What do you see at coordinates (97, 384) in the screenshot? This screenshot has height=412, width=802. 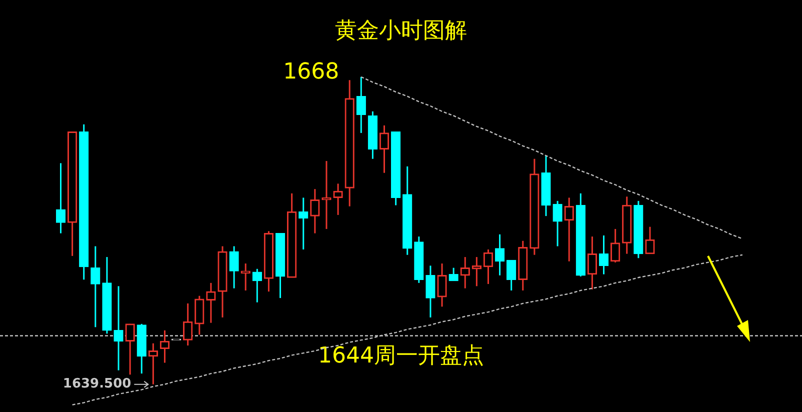 I see `annotation: 1639.500` at bounding box center [97, 384].